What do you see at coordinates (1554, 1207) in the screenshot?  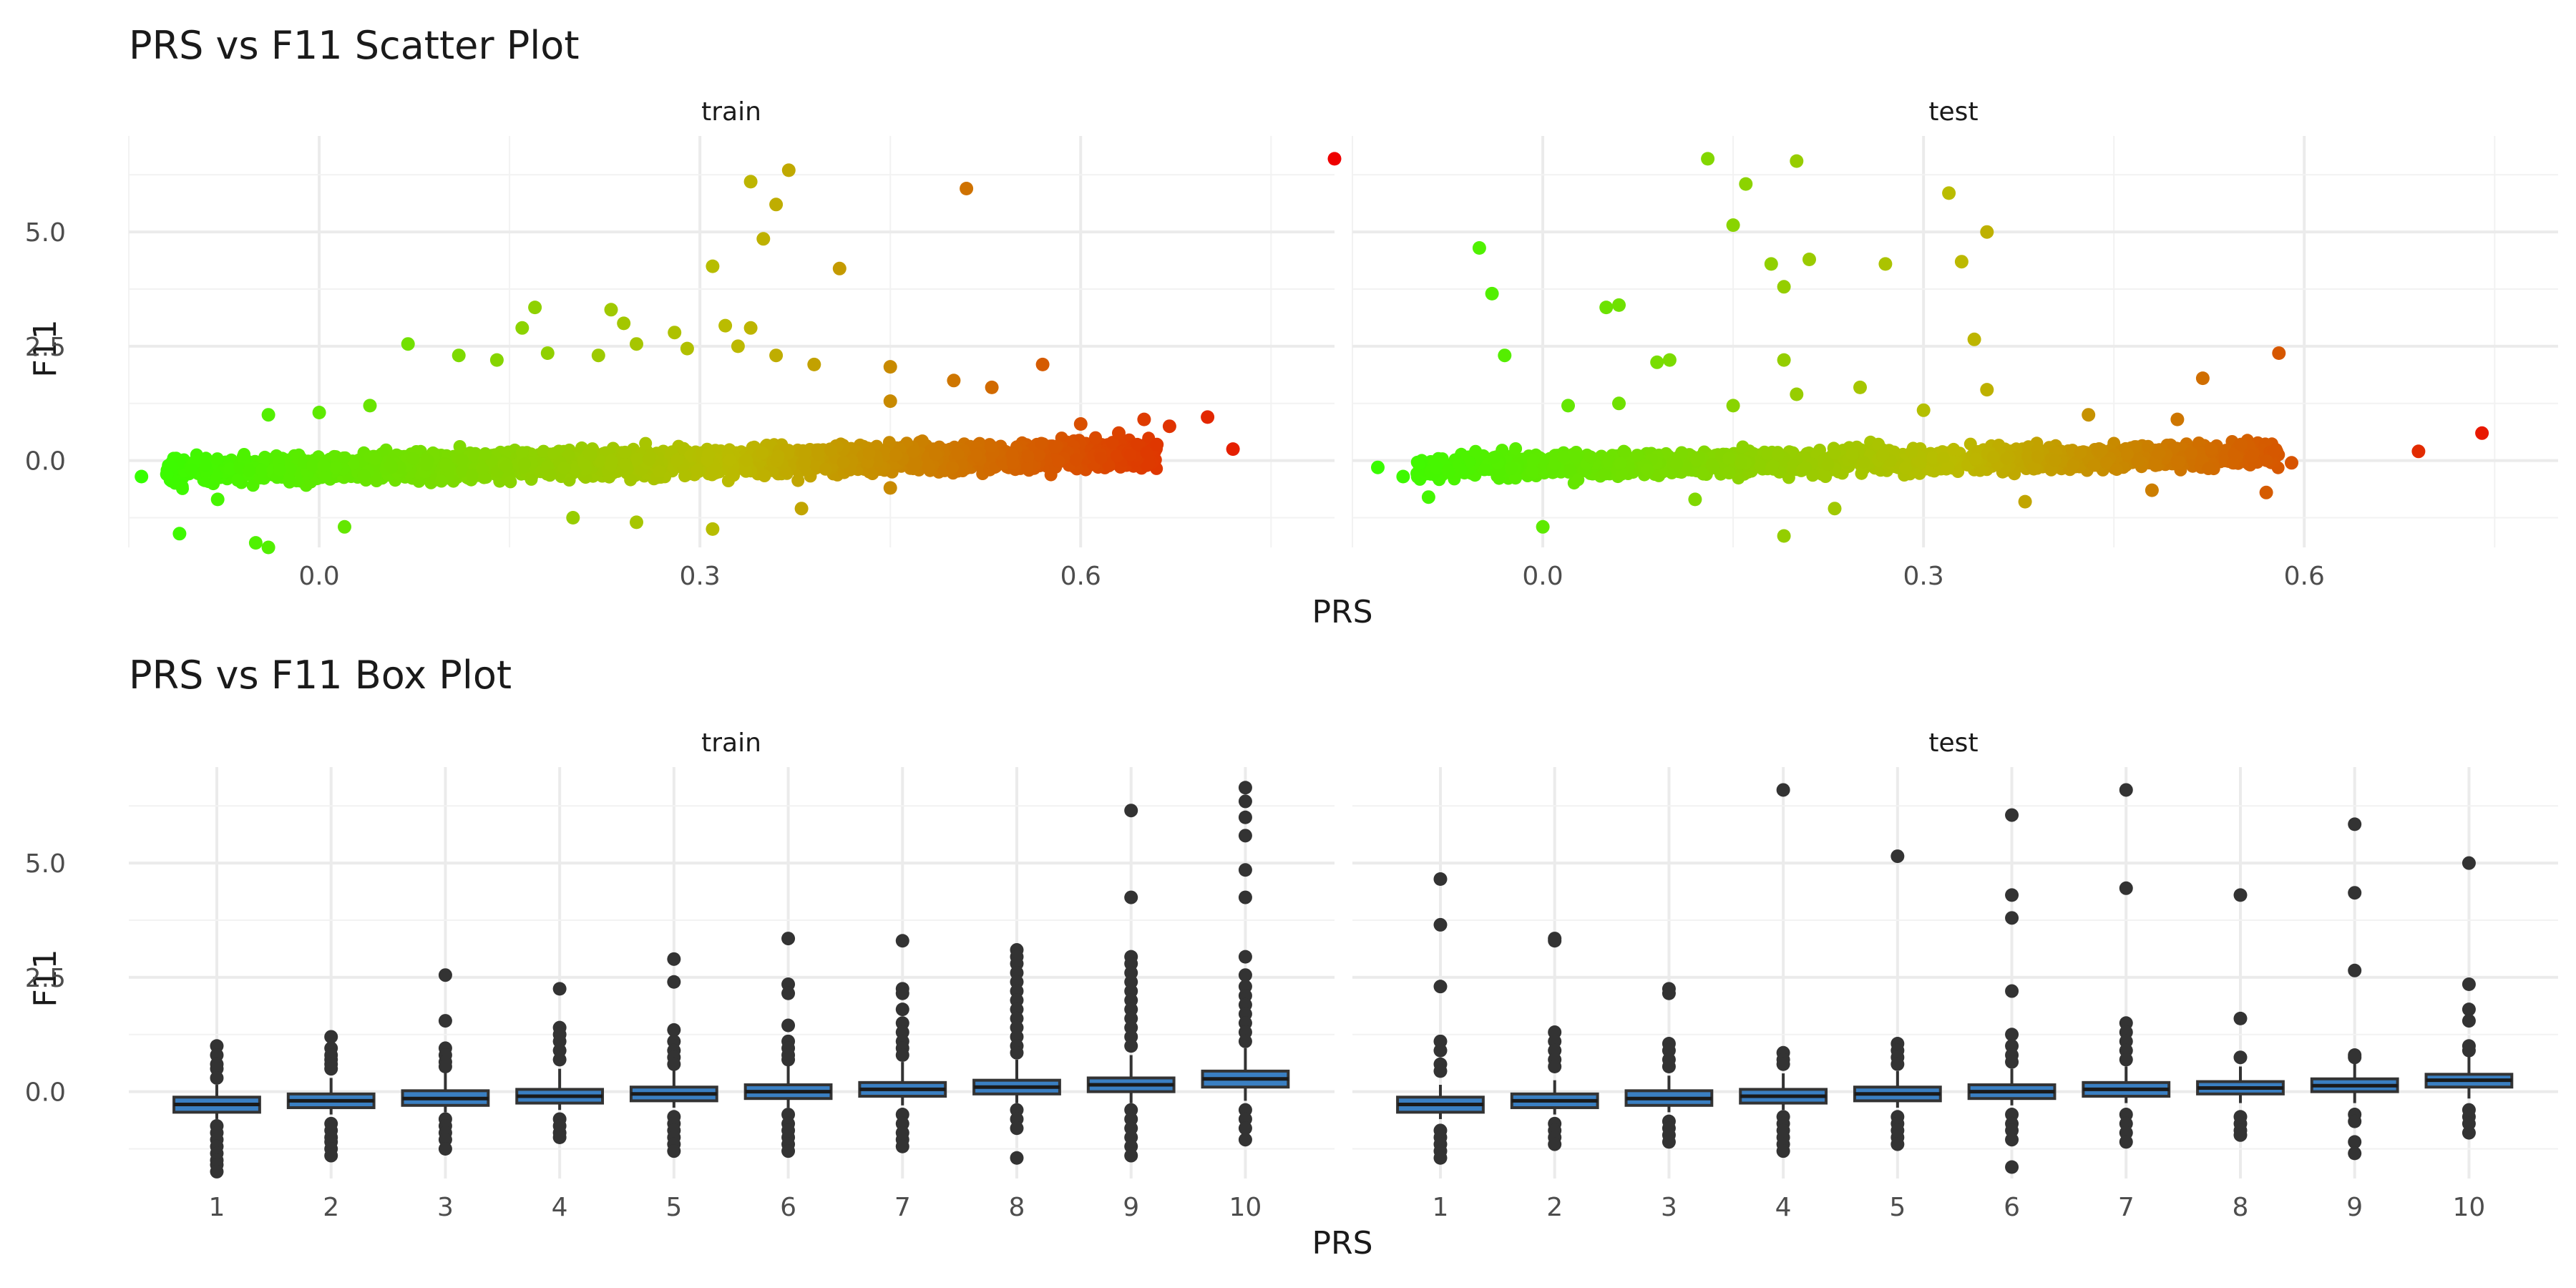 I see `box-x-tick-label: 2` at bounding box center [1554, 1207].